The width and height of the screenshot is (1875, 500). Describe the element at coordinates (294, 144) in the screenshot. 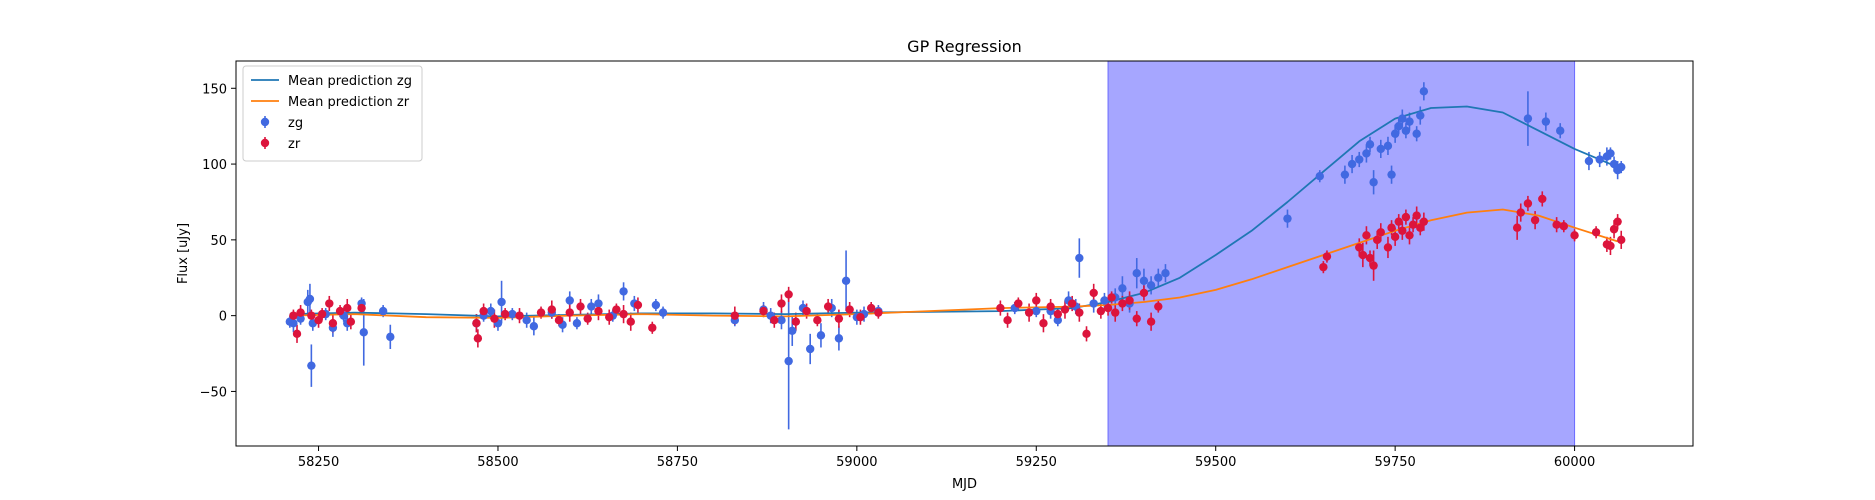

I see `legend-label: zr` at that location.